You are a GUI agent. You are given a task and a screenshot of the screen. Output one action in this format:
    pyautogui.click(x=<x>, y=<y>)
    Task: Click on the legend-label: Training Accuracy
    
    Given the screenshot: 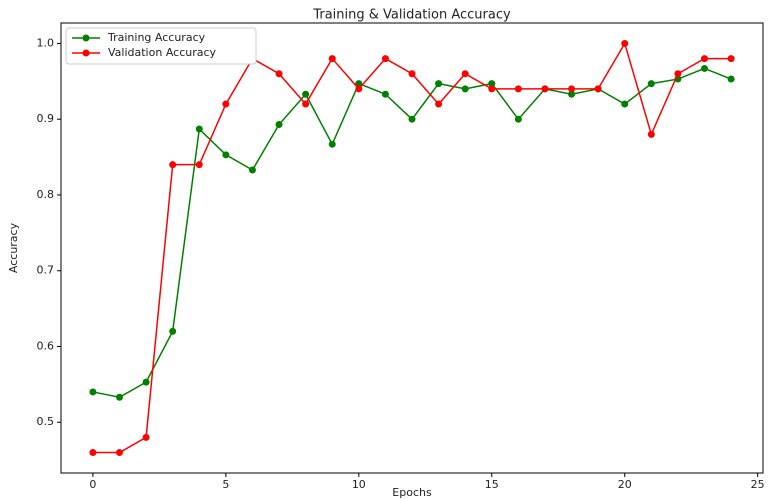 What is the action you would take?
    pyautogui.click(x=156, y=37)
    